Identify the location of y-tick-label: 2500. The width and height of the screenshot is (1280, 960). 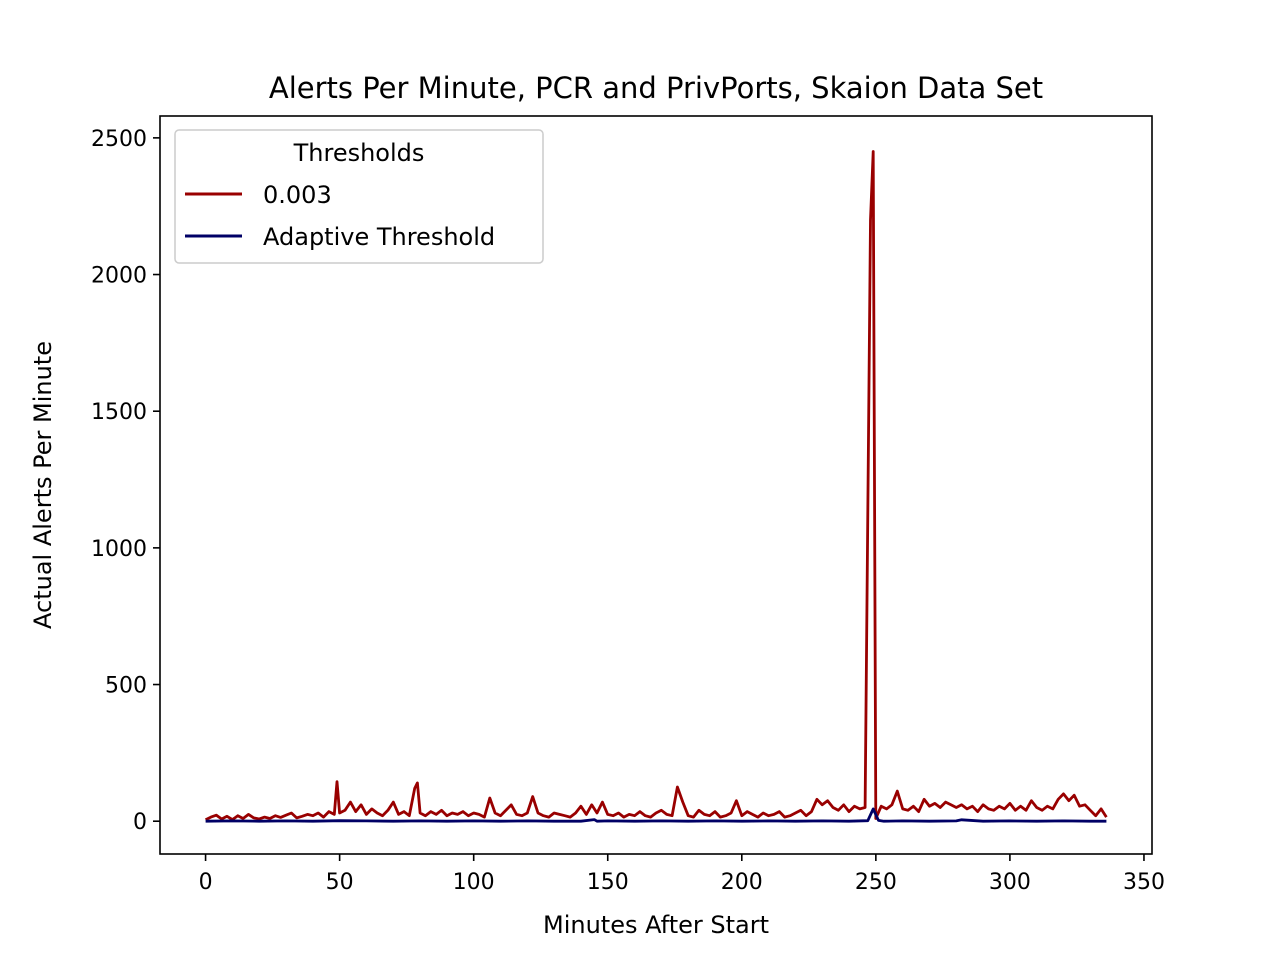
(119, 139).